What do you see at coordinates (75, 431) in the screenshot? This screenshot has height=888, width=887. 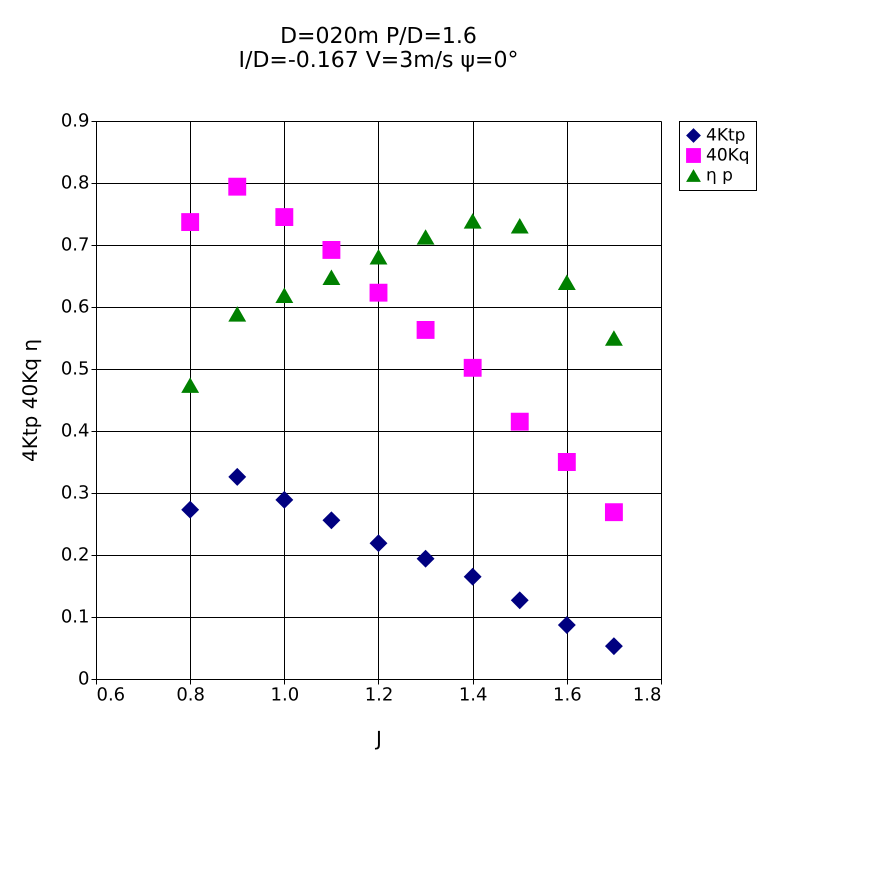 I see `y-tick-label: 0.4` at bounding box center [75, 431].